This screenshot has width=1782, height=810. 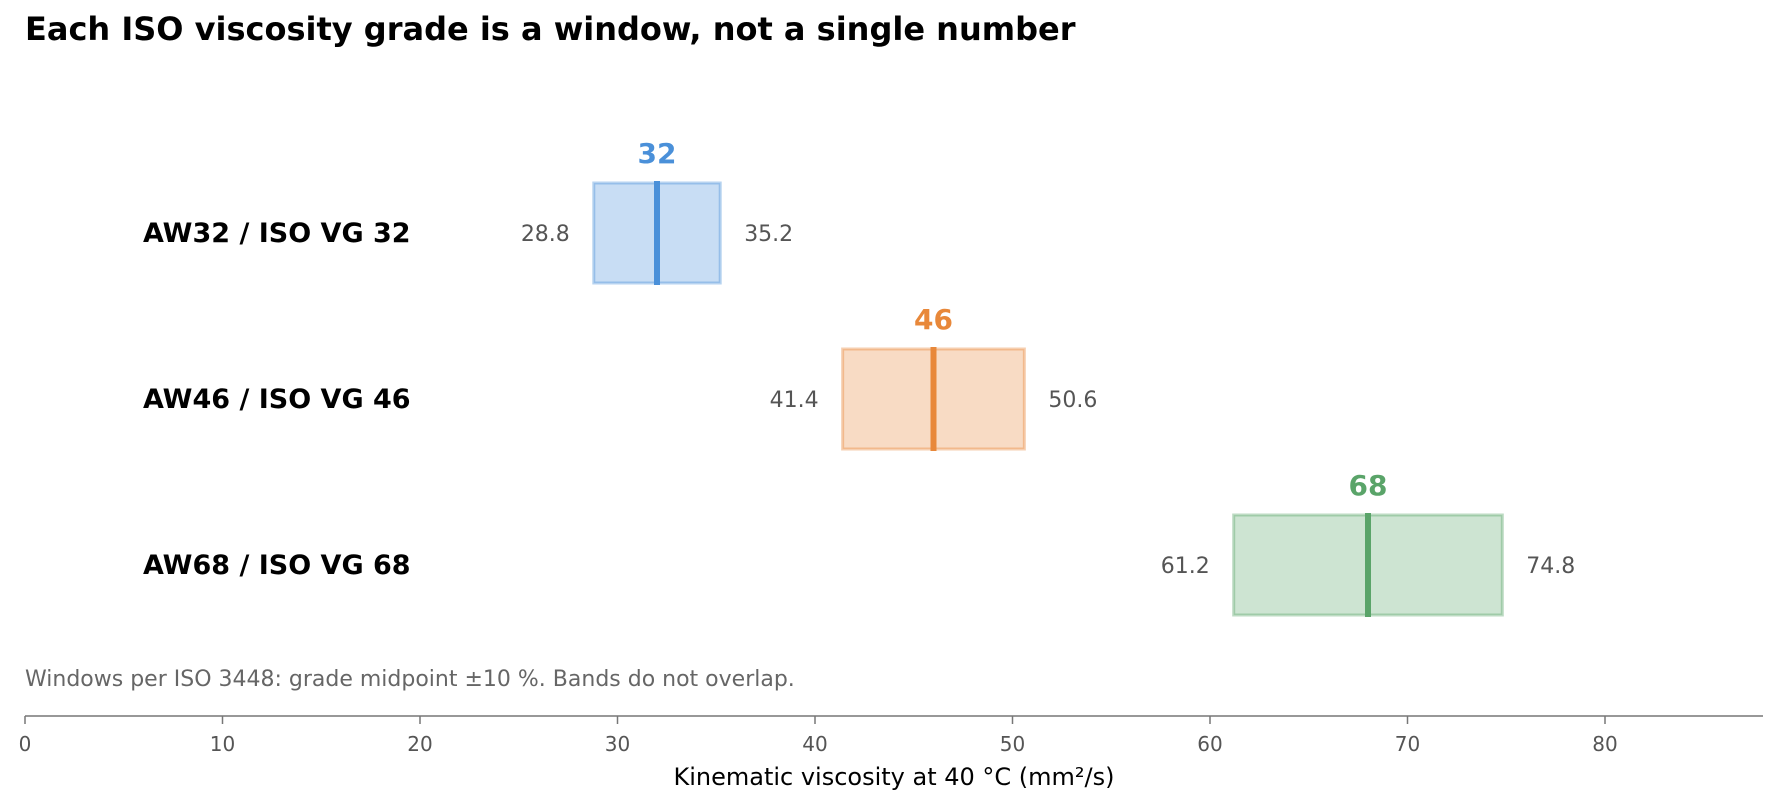 I want to click on high-bound-label: 35.2, so click(x=768, y=234).